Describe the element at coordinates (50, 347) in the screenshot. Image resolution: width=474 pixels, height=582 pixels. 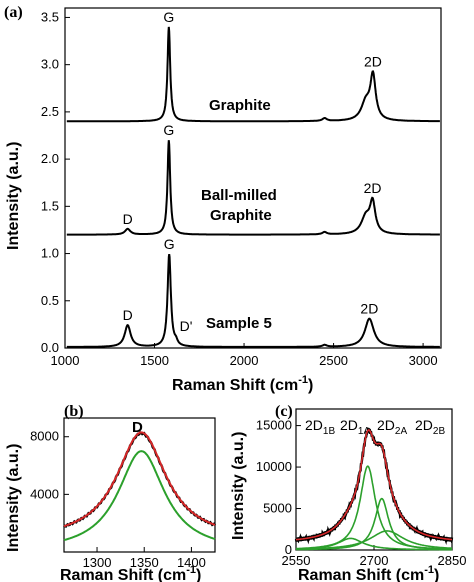
I see `panel-a-y-tick-label: 0.0` at that location.